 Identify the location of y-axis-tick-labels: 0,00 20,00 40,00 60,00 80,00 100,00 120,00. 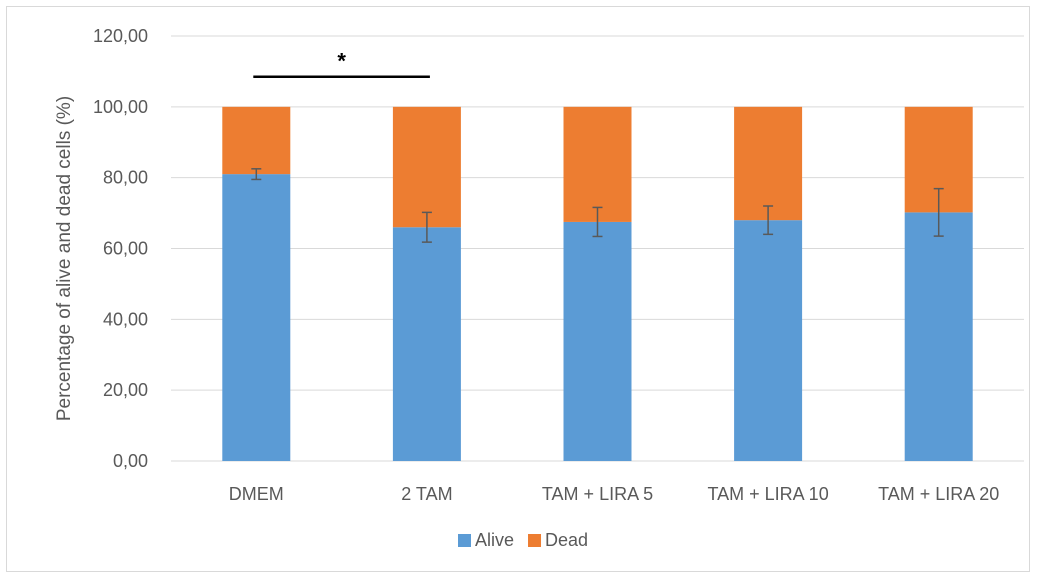
(120, 248).